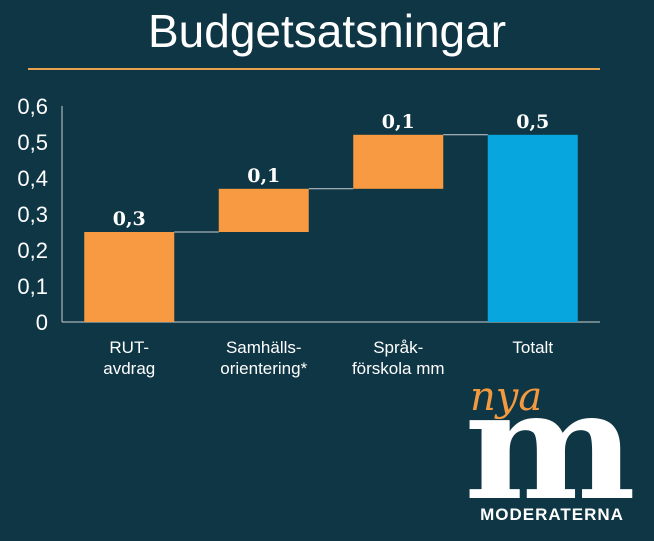 The image size is (654, 541). Describe the element at coordinates (264, 347) in the screenshot. I see `x-tick-label: Samhälls-` at that location.